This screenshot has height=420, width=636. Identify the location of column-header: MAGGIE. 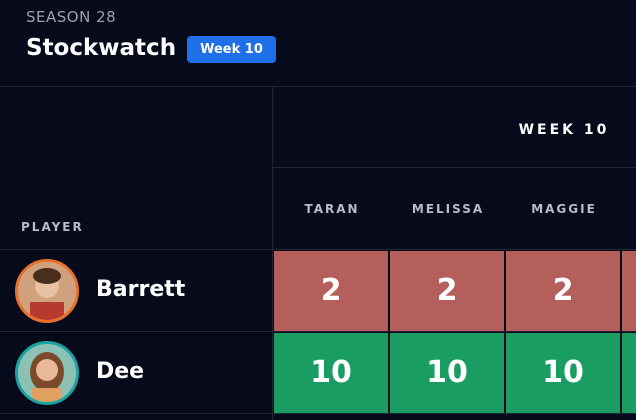
(564, 209).